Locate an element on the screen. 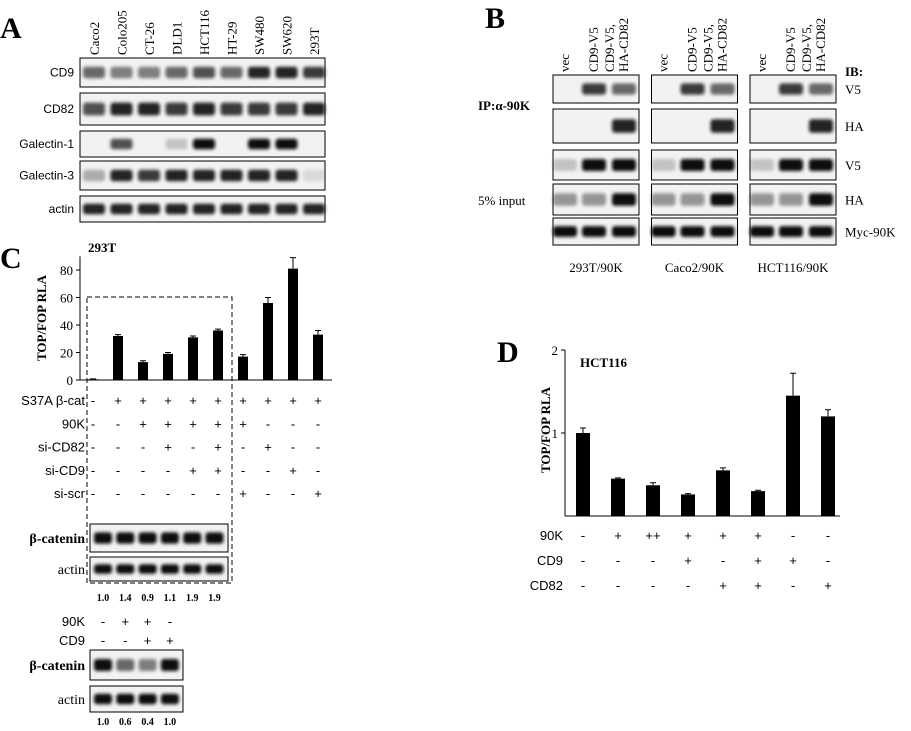  lane-label: 293T is located at coordinates (314, 42).